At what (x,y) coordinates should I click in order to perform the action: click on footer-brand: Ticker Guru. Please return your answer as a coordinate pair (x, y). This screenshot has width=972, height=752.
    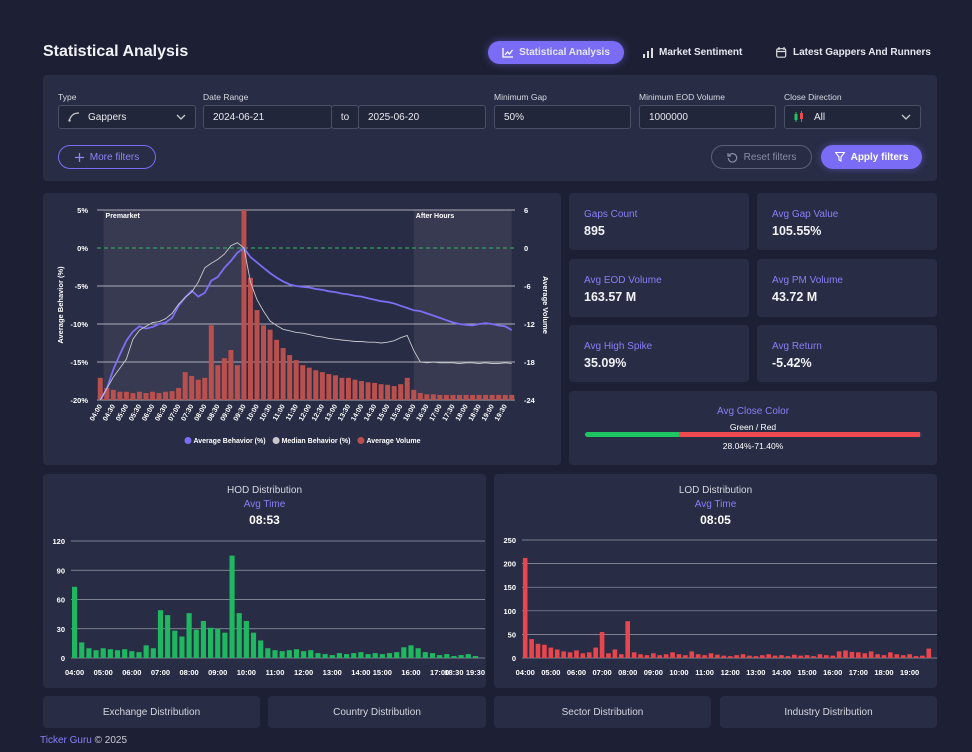
    Looking at the image, I should click on (66, 740).